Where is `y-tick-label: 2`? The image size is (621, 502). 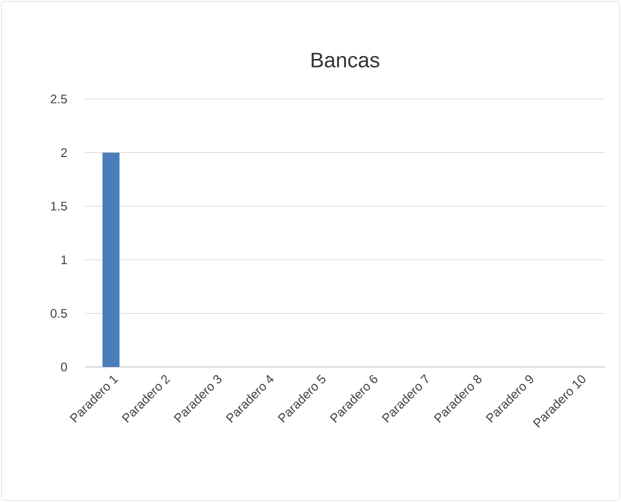 y-tick-label: 2 is located at coordinates (64, 152).